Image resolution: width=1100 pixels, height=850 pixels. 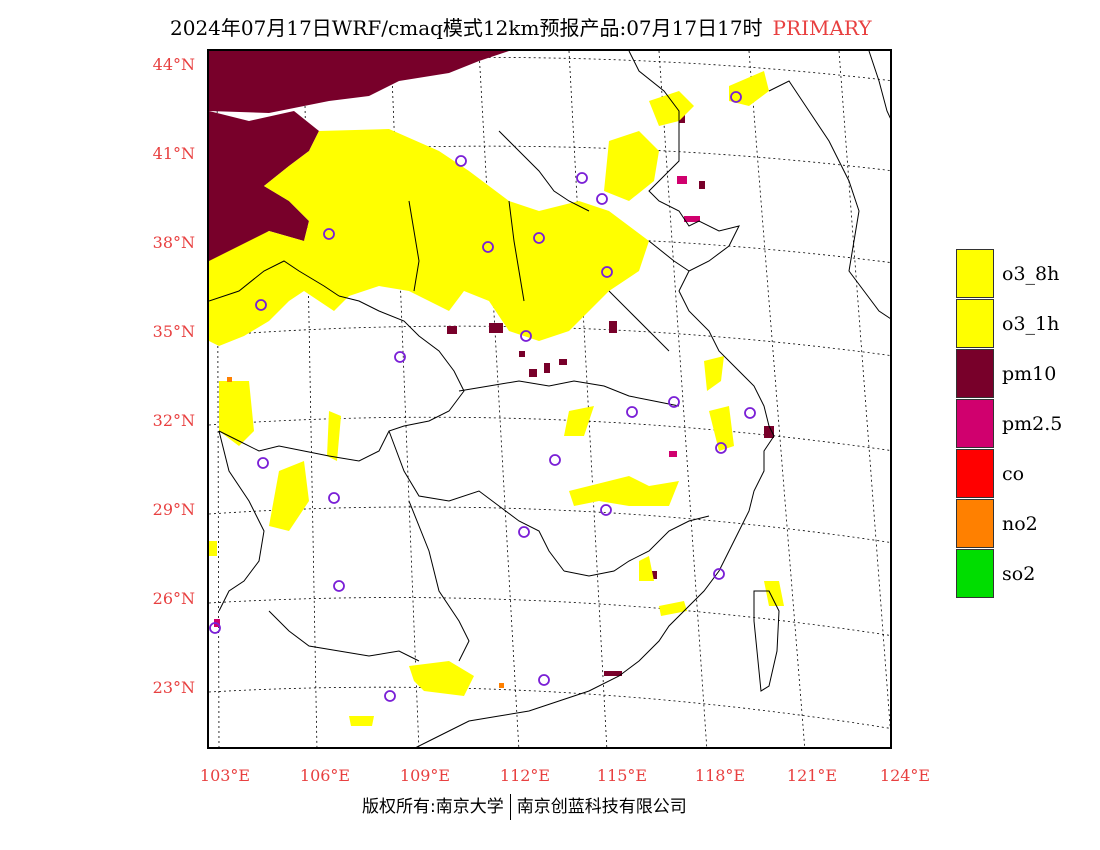 What do you see at coordinates (622, 775) in the screenshot?
I see `lon-label-115: 115°E` at bounding box center [622, 775].